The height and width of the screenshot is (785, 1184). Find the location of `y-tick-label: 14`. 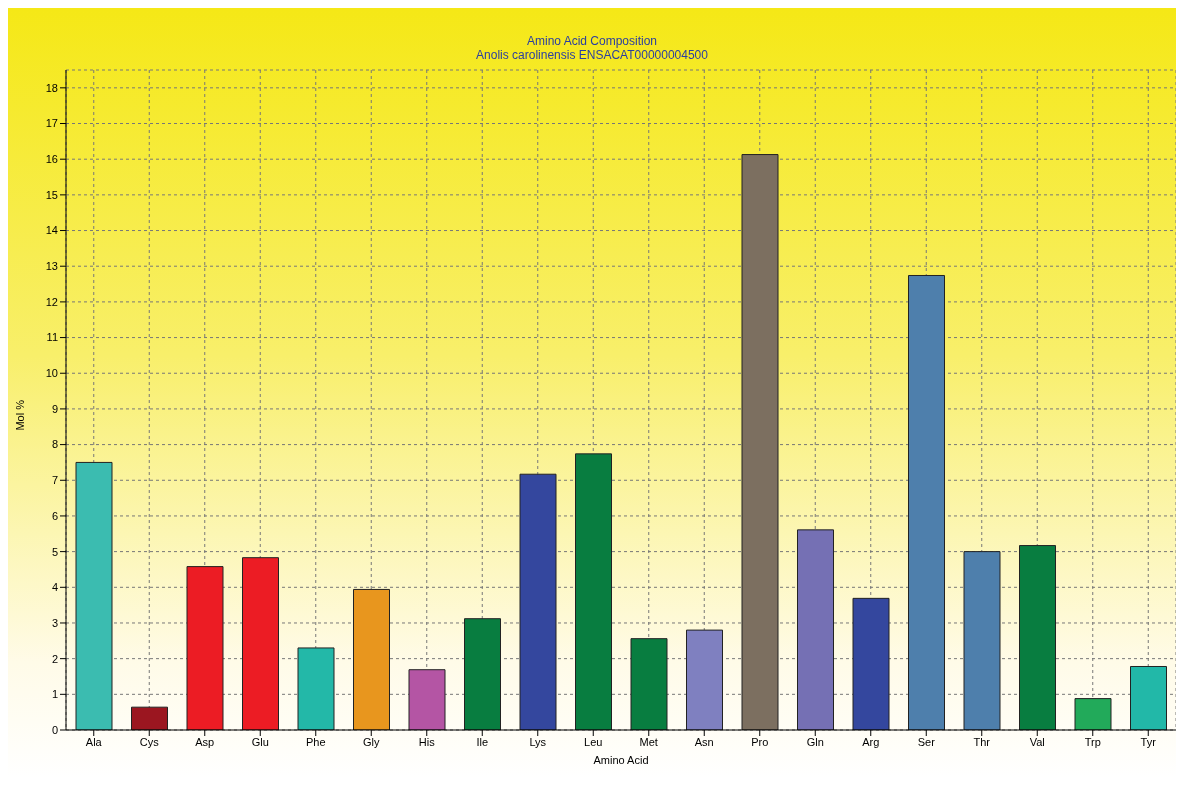

y-tick-label: 14 is located at coordinates (51, 230).